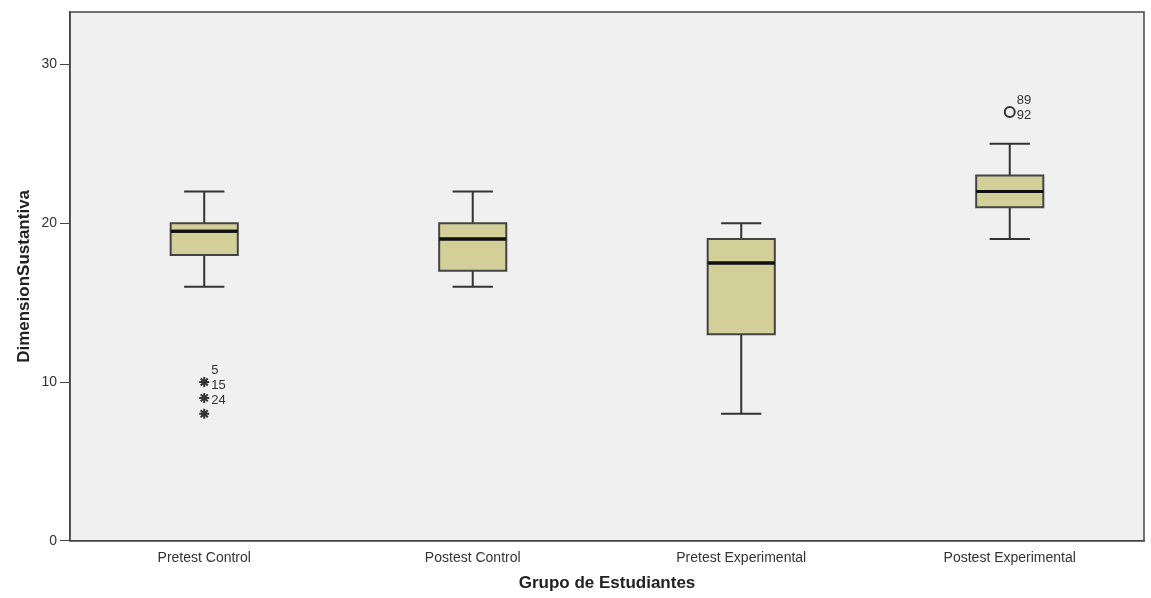 The image size is (1151, 598). Describe the element at coordinates (1024, 114) in the screenshot. I see `annotation: 92` at that location.